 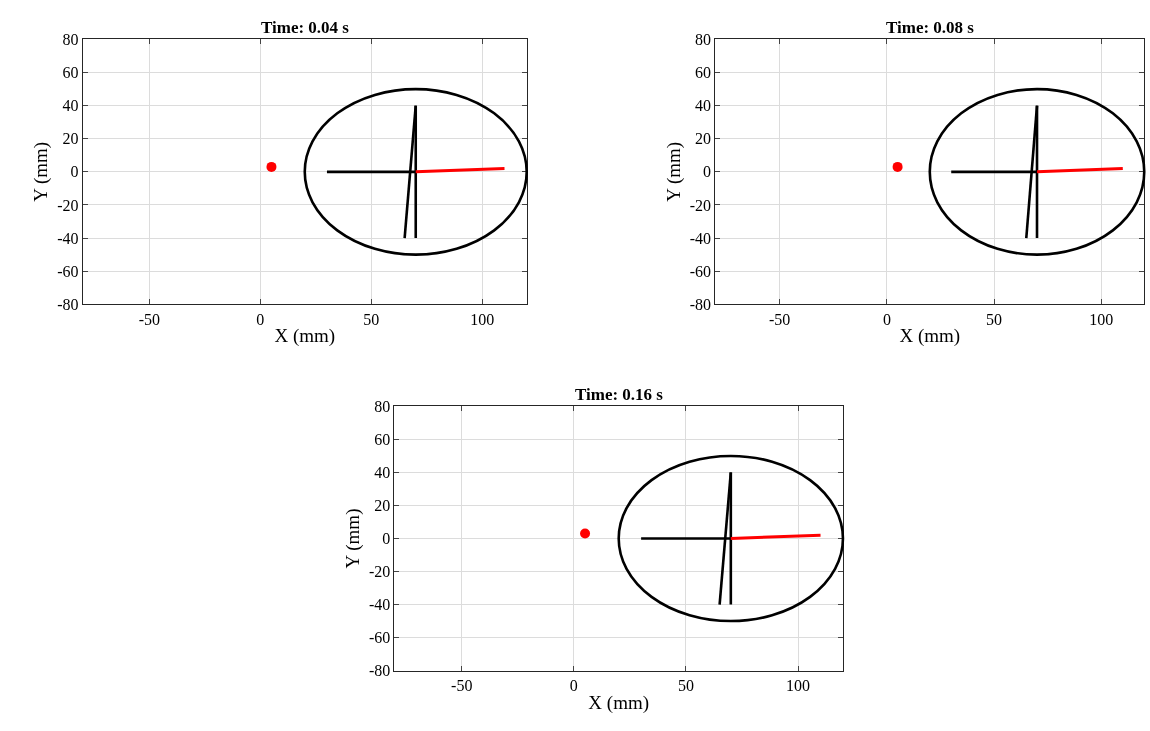 I want to click on chart-title: Time: 0.16 s, so click(x=619, y=394).